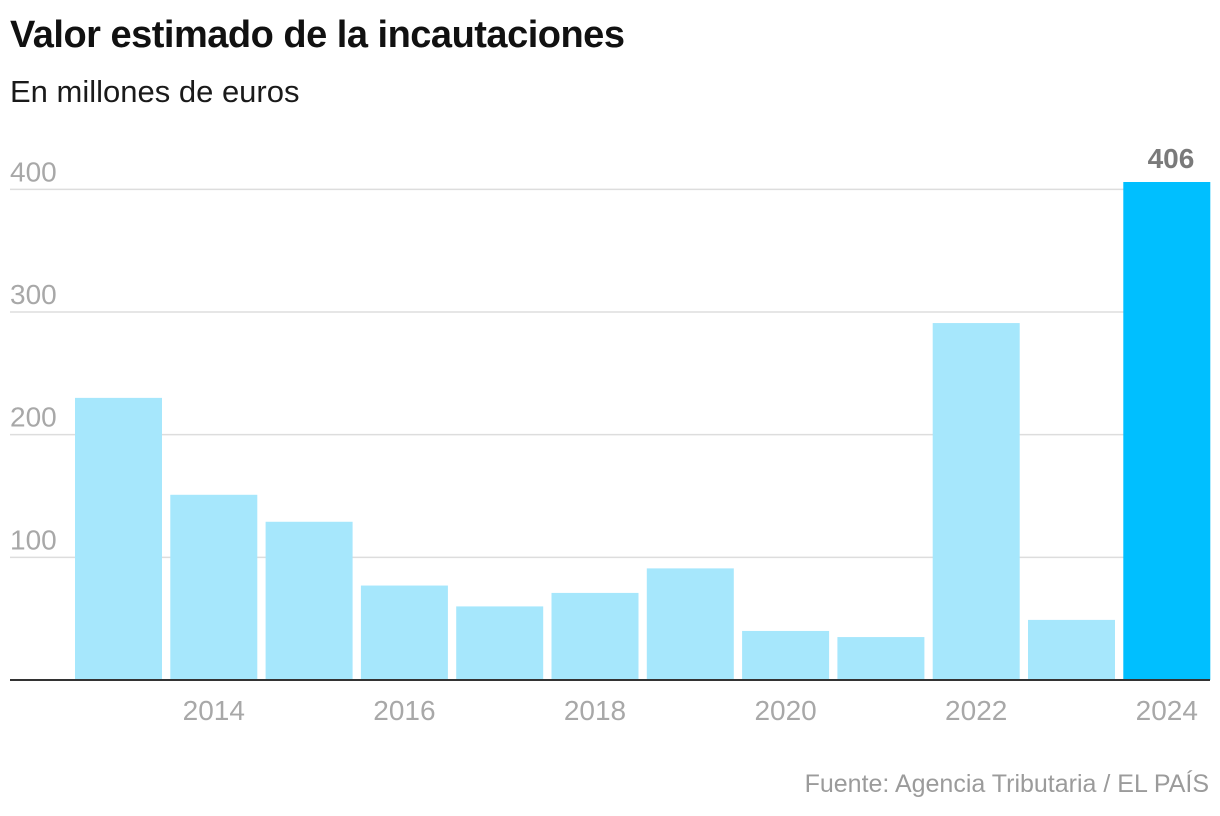 Image resolution: width=1220 pixels, height=816 pixels. What do you see at coordinates (785, 710) in the screenshot?
I see `x-tick-label: 2020` at bounding box center [785, 710].